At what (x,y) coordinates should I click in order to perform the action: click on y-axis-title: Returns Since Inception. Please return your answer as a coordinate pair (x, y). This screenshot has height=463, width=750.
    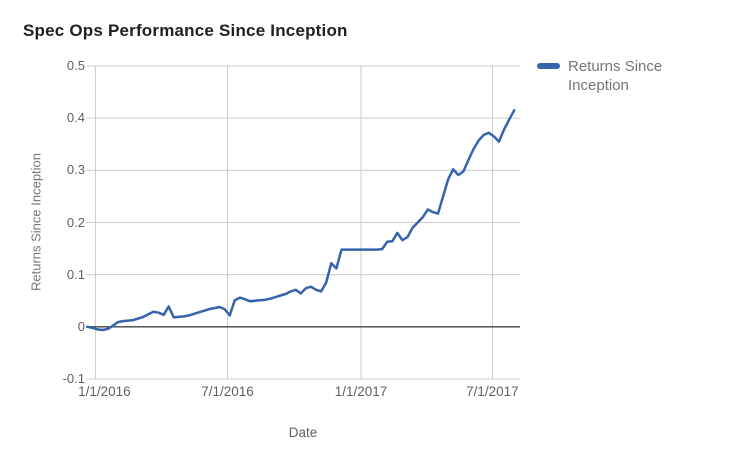
    Looking at the image, I should click on (36, 222).